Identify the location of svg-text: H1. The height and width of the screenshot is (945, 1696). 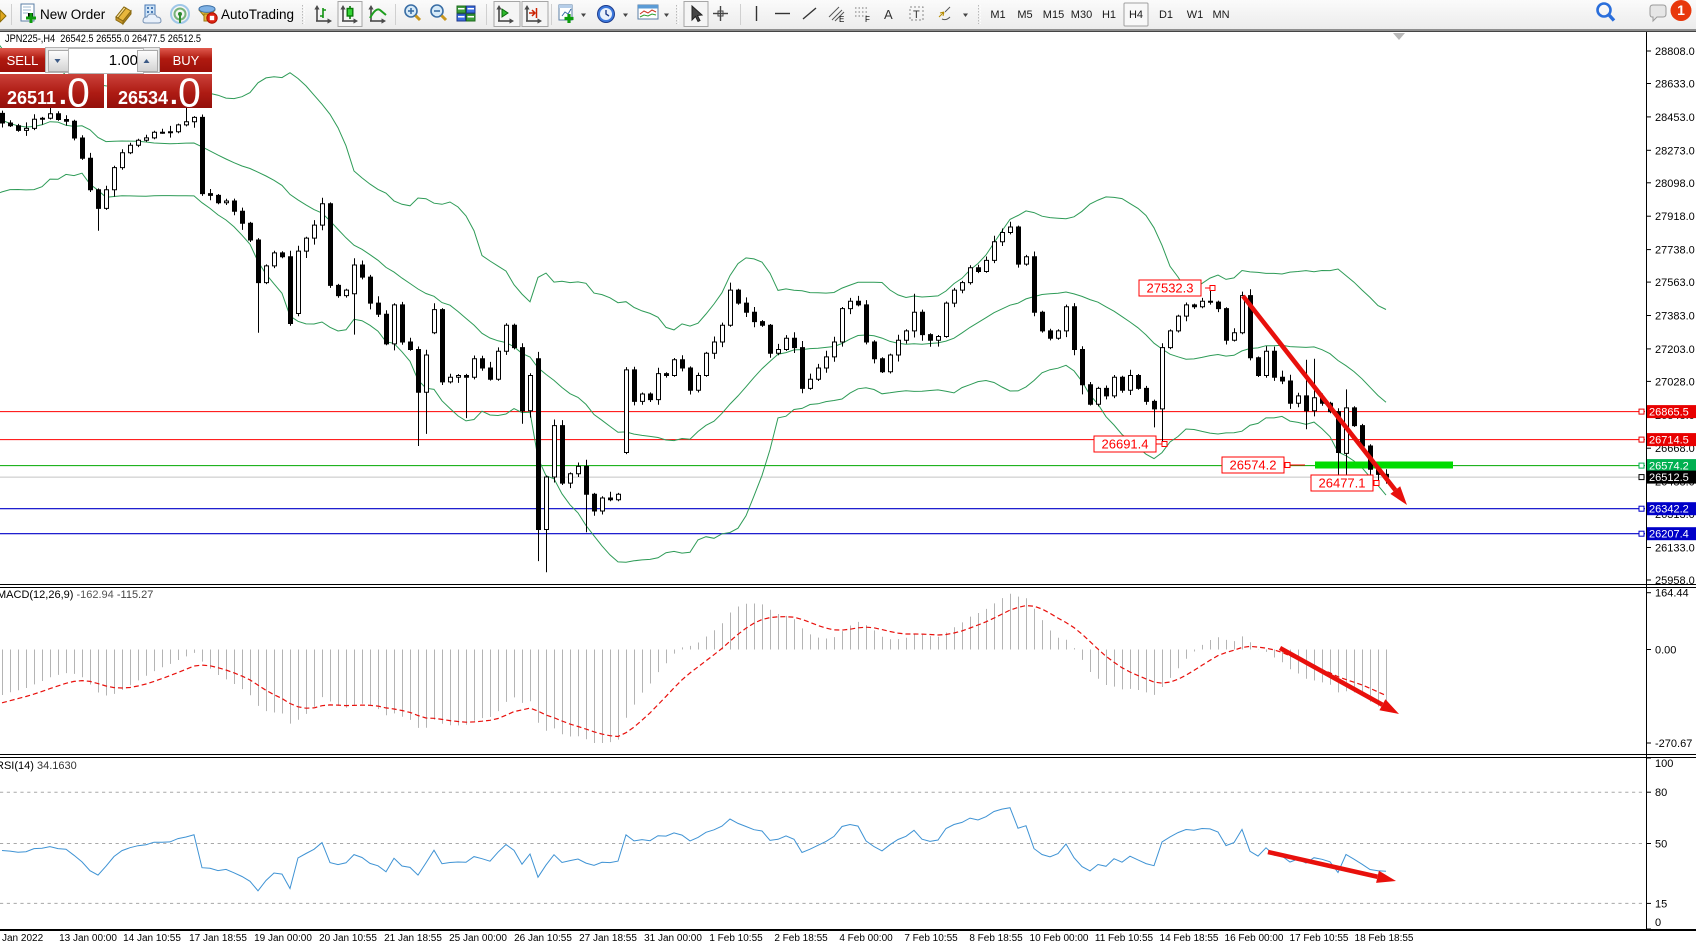
(1109, 15).